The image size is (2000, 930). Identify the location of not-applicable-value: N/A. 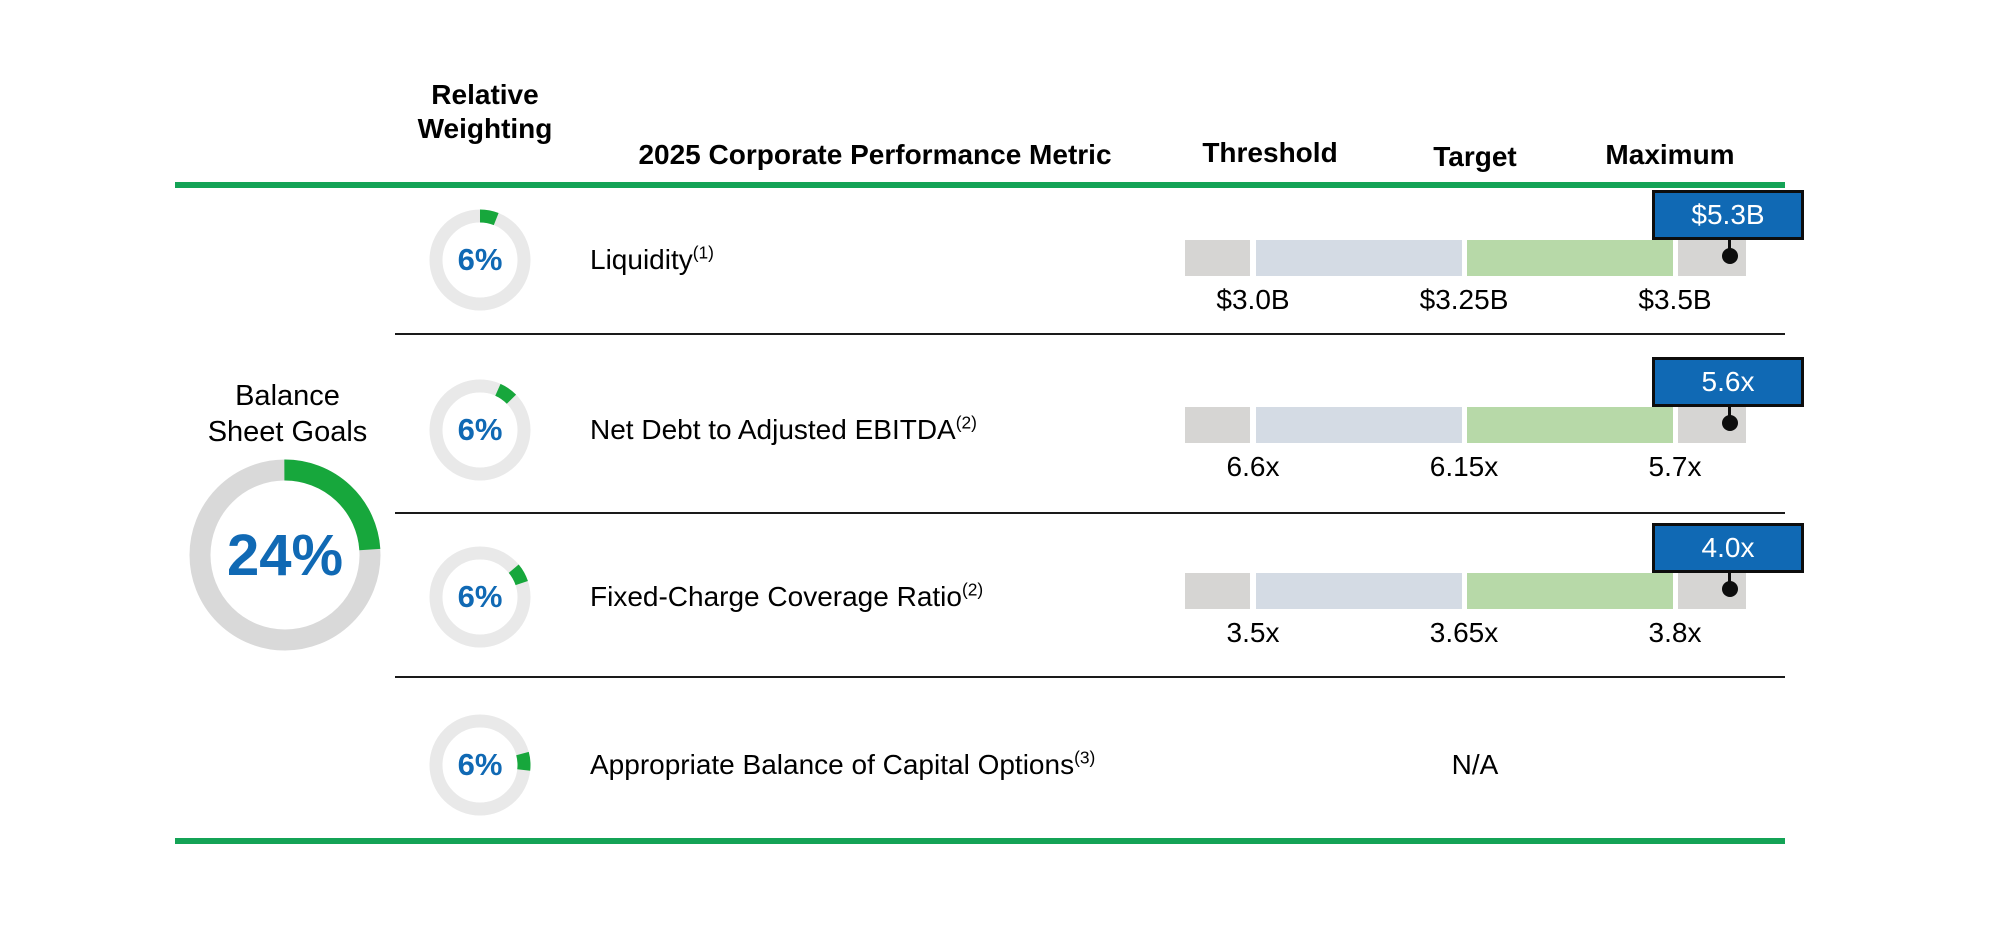
(1475, 764).